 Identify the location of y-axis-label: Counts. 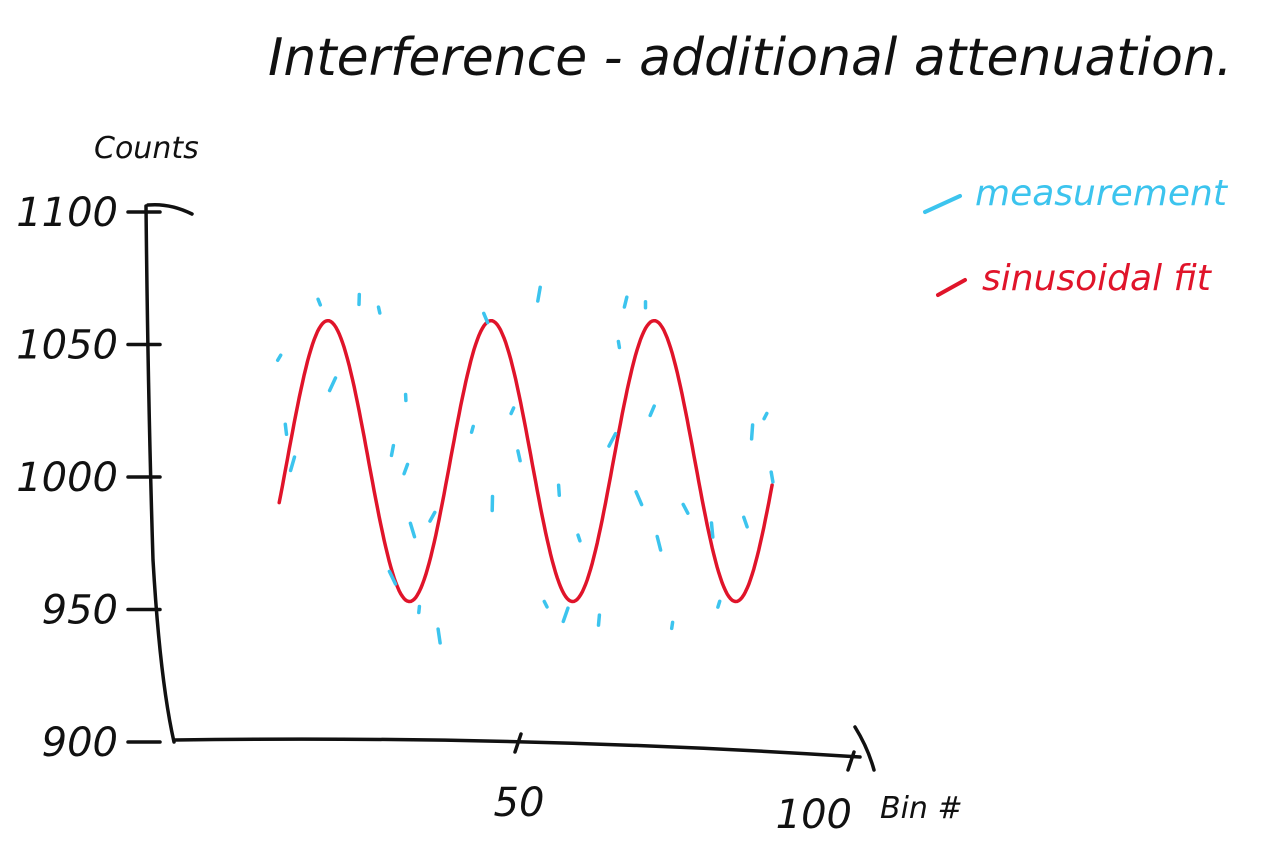
(146, 148).